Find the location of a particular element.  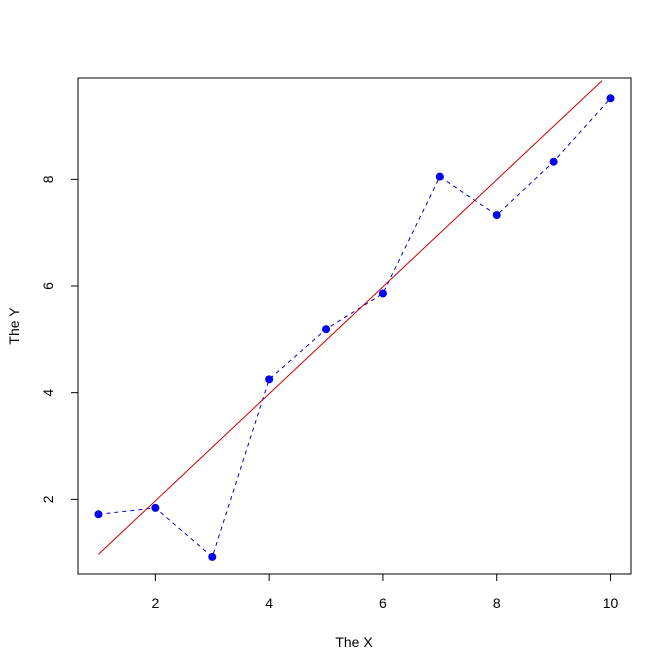

x-axis-title: The X is located at coordinates (354, 642).